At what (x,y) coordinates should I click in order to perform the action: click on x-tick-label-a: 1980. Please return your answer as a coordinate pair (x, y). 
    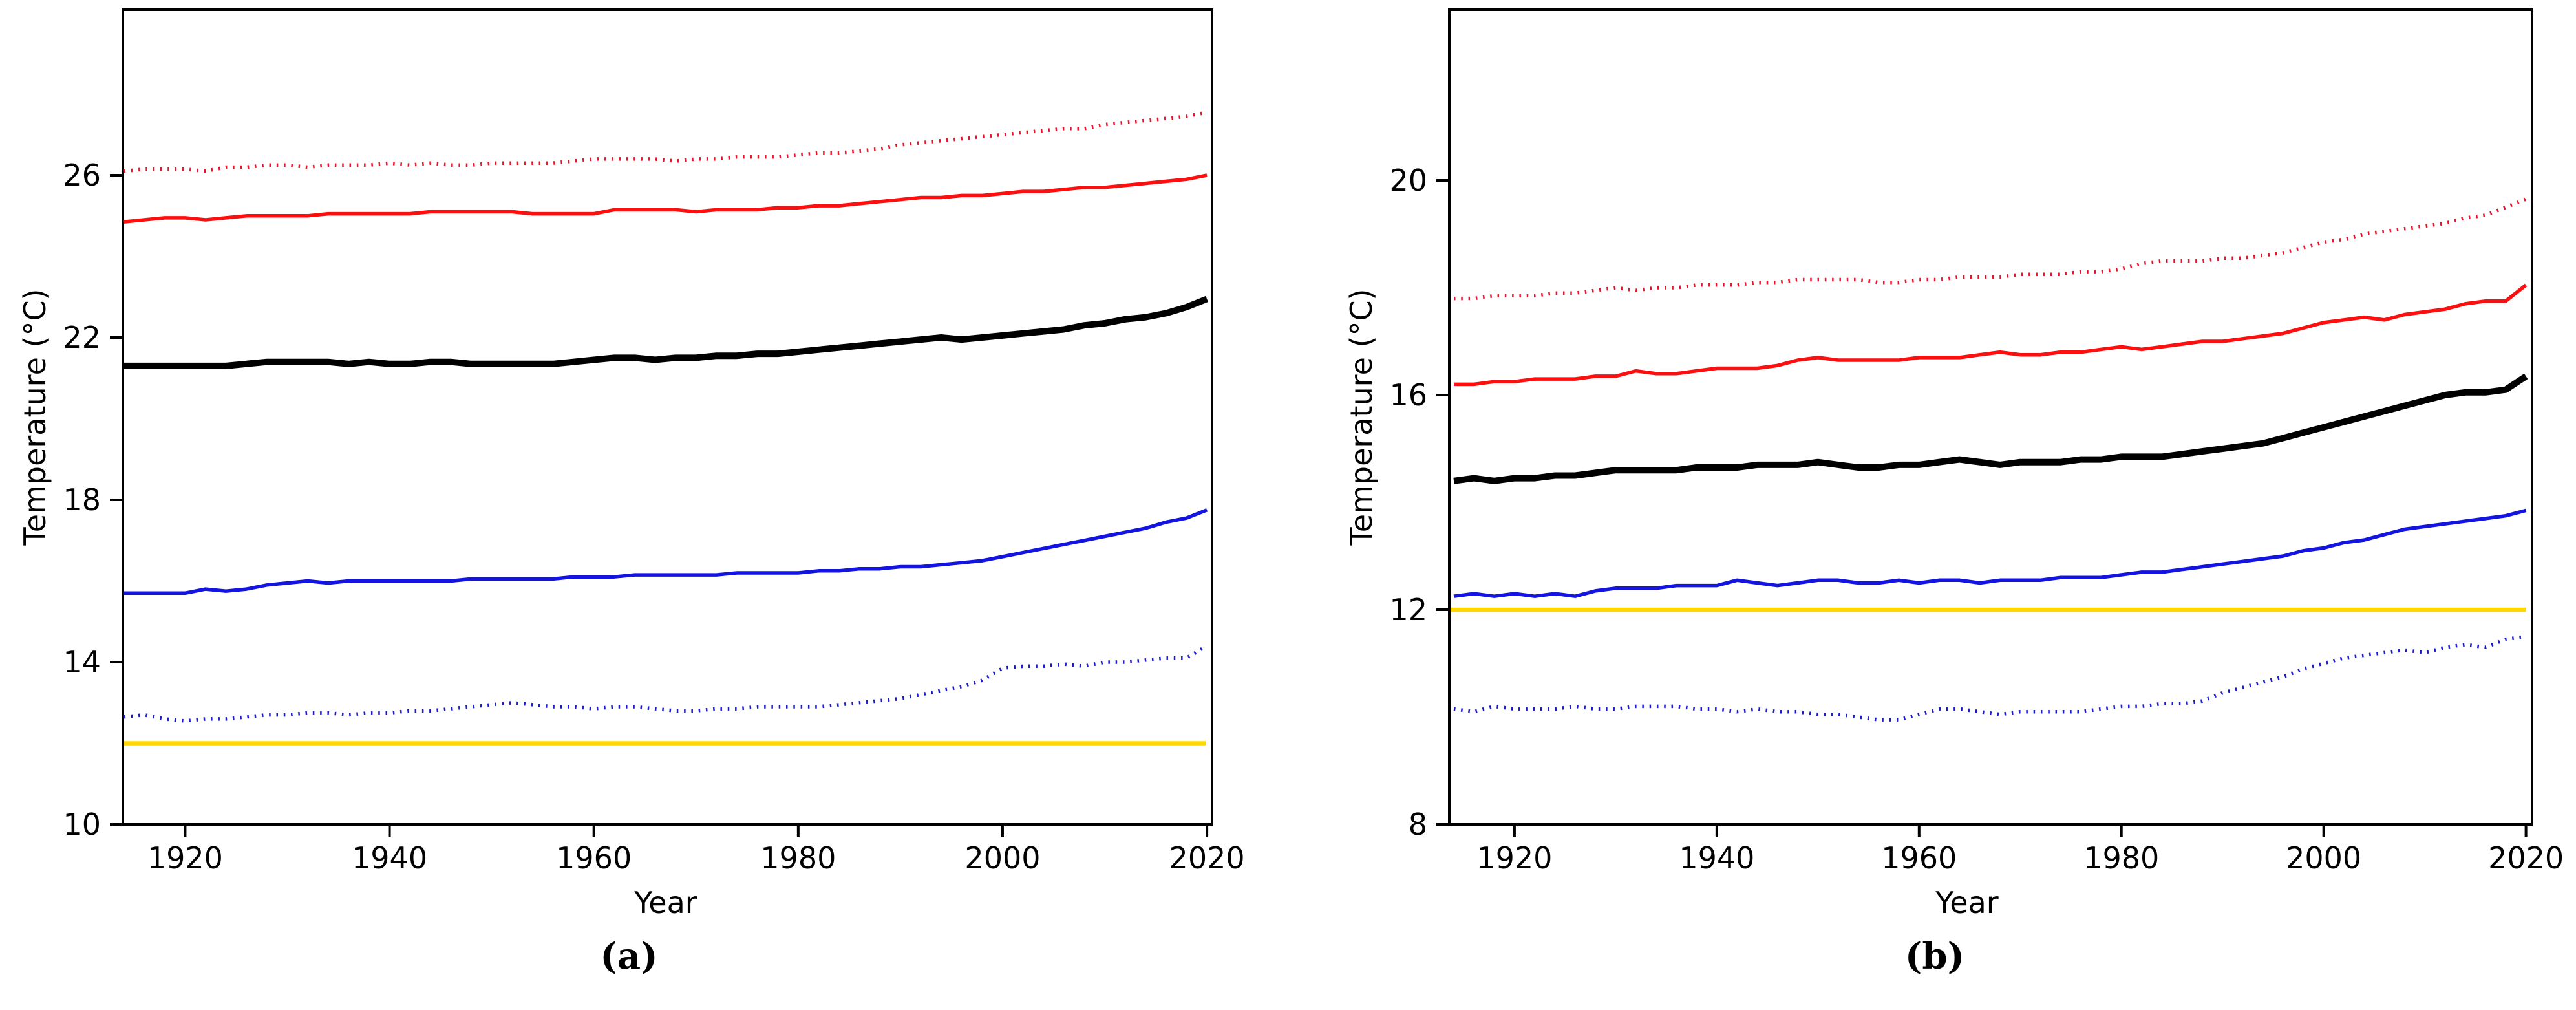
    Looking at the image, I should click on (798, 858).